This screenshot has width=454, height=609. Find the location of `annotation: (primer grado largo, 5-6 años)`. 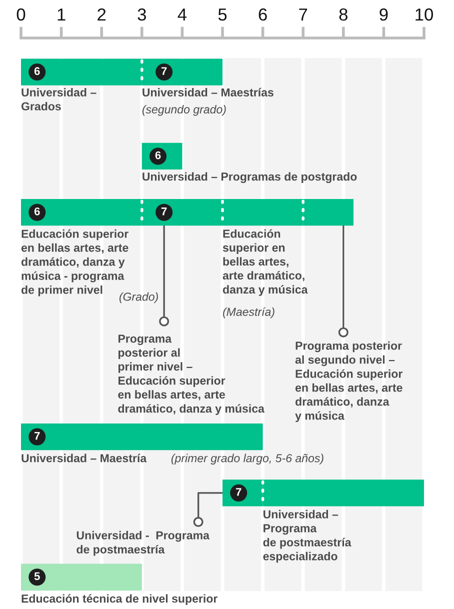

annotation: (primer grado largo, 5-6 años) is located at coordinates (247, 459).